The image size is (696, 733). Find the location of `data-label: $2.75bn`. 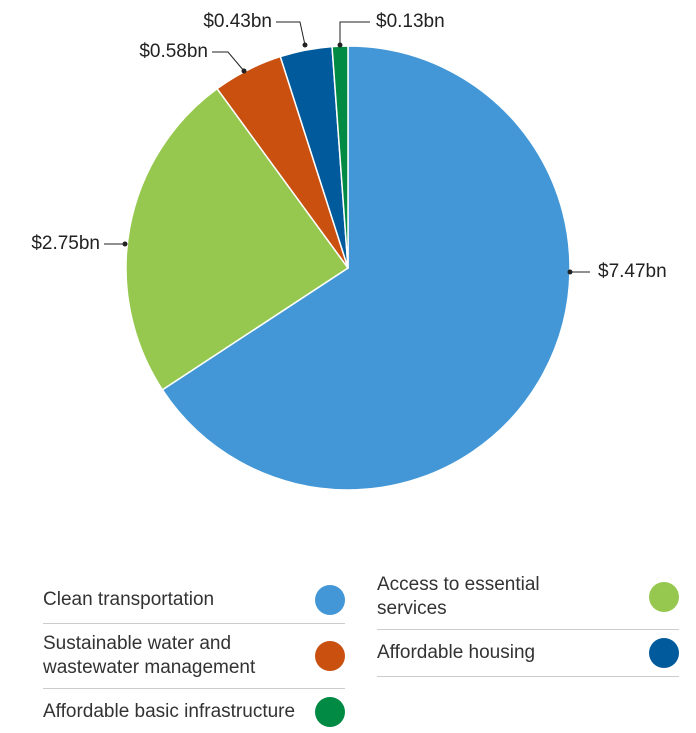

data-label: $2.75bn is located at coordinates (65, 243).